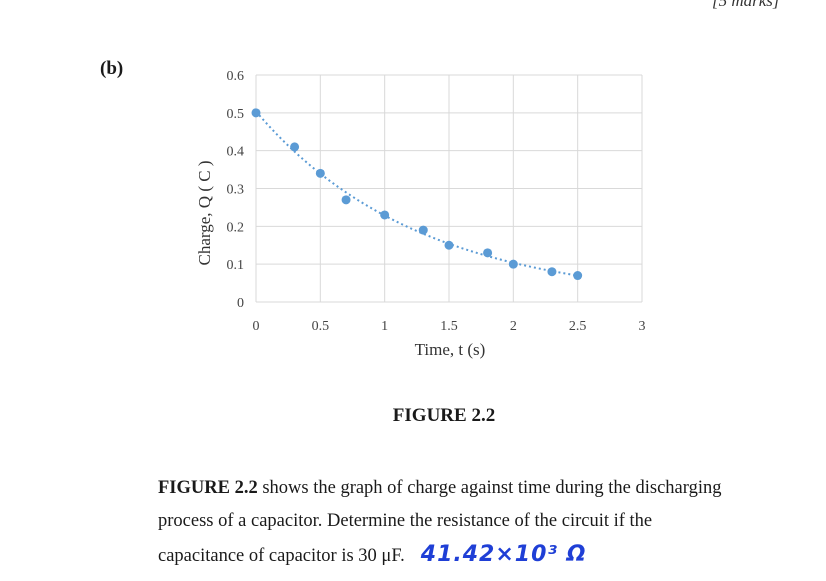 The image size is (826, 581). Describe the element at coordinates (746, 5) in the screenshot. I see `marks-label: [5 marks]` at that location.